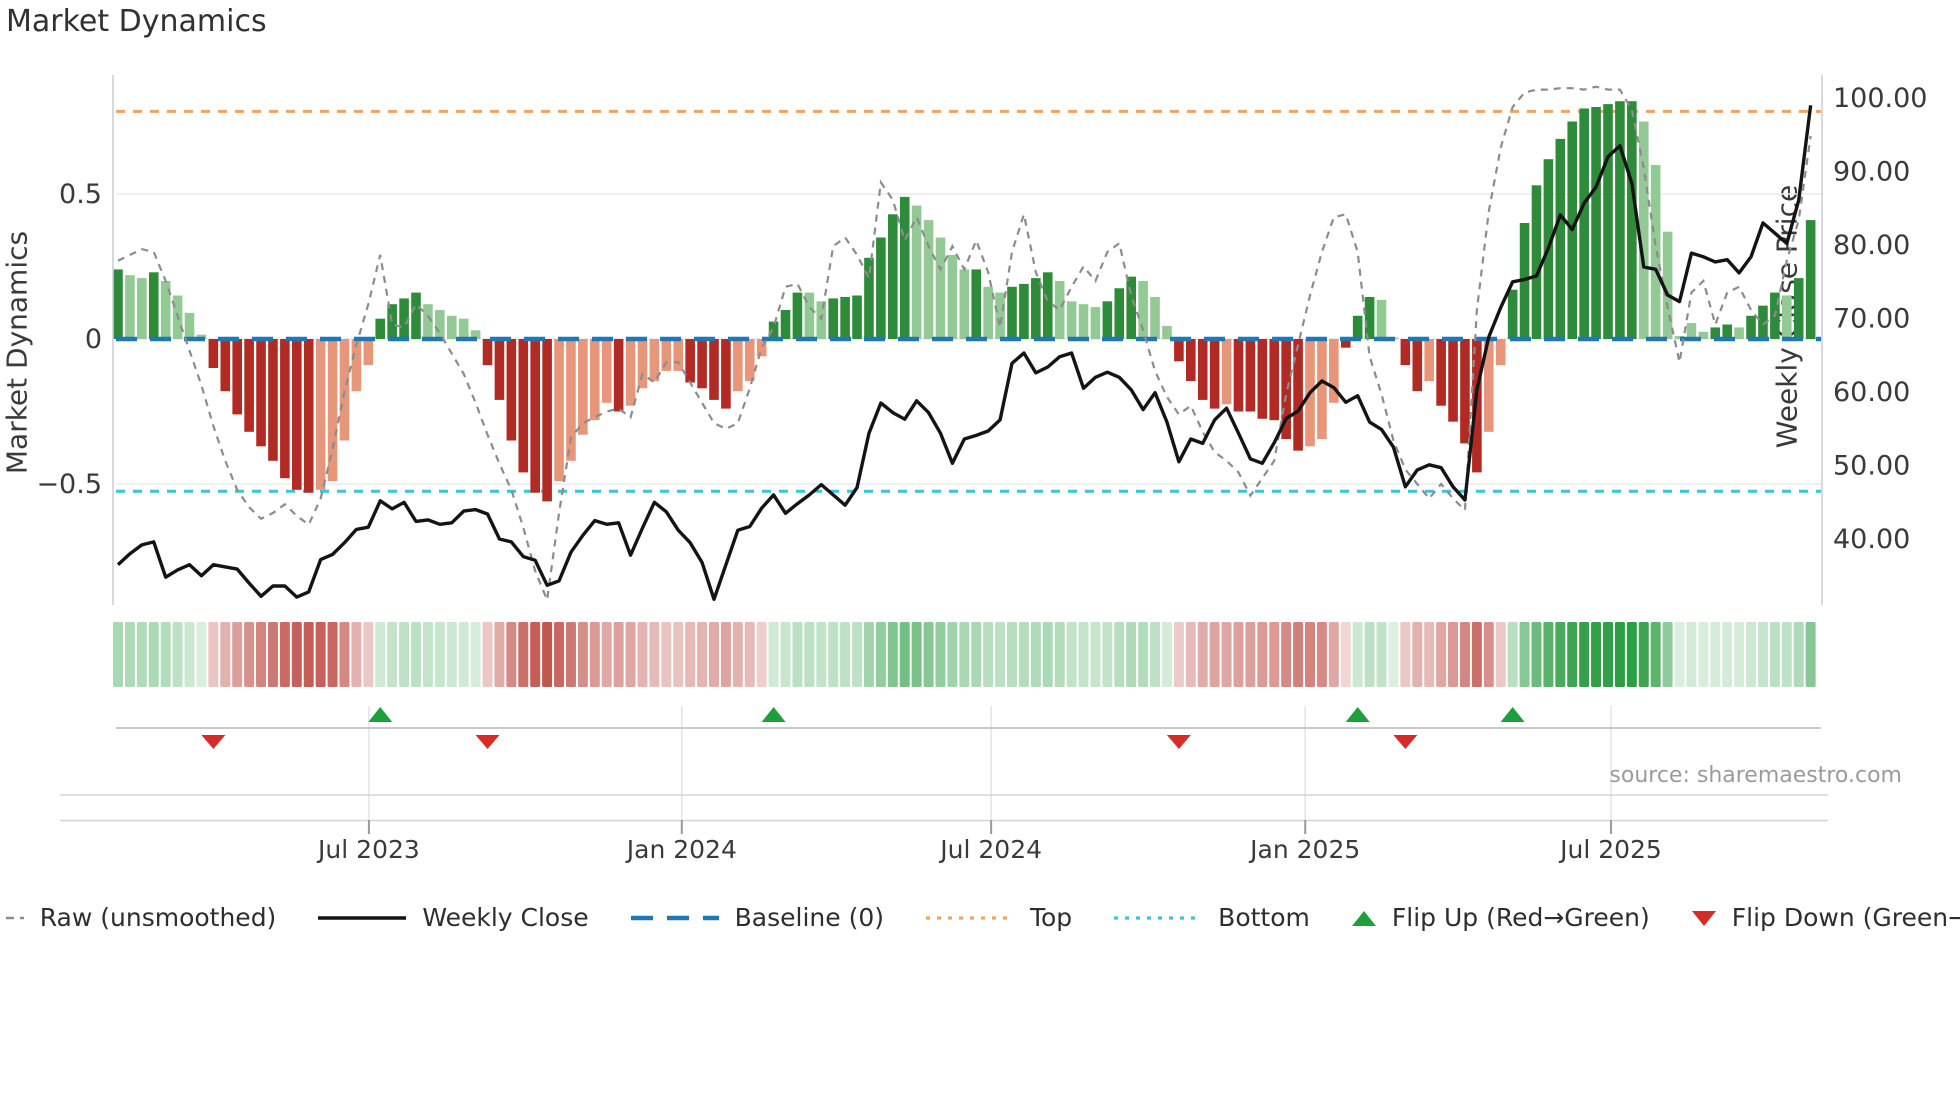 This screenshot has height=1102, width=1960. Describe the element at coordinates (1363, 918) in the screenshot. I see `flip-up-icon` at that location.